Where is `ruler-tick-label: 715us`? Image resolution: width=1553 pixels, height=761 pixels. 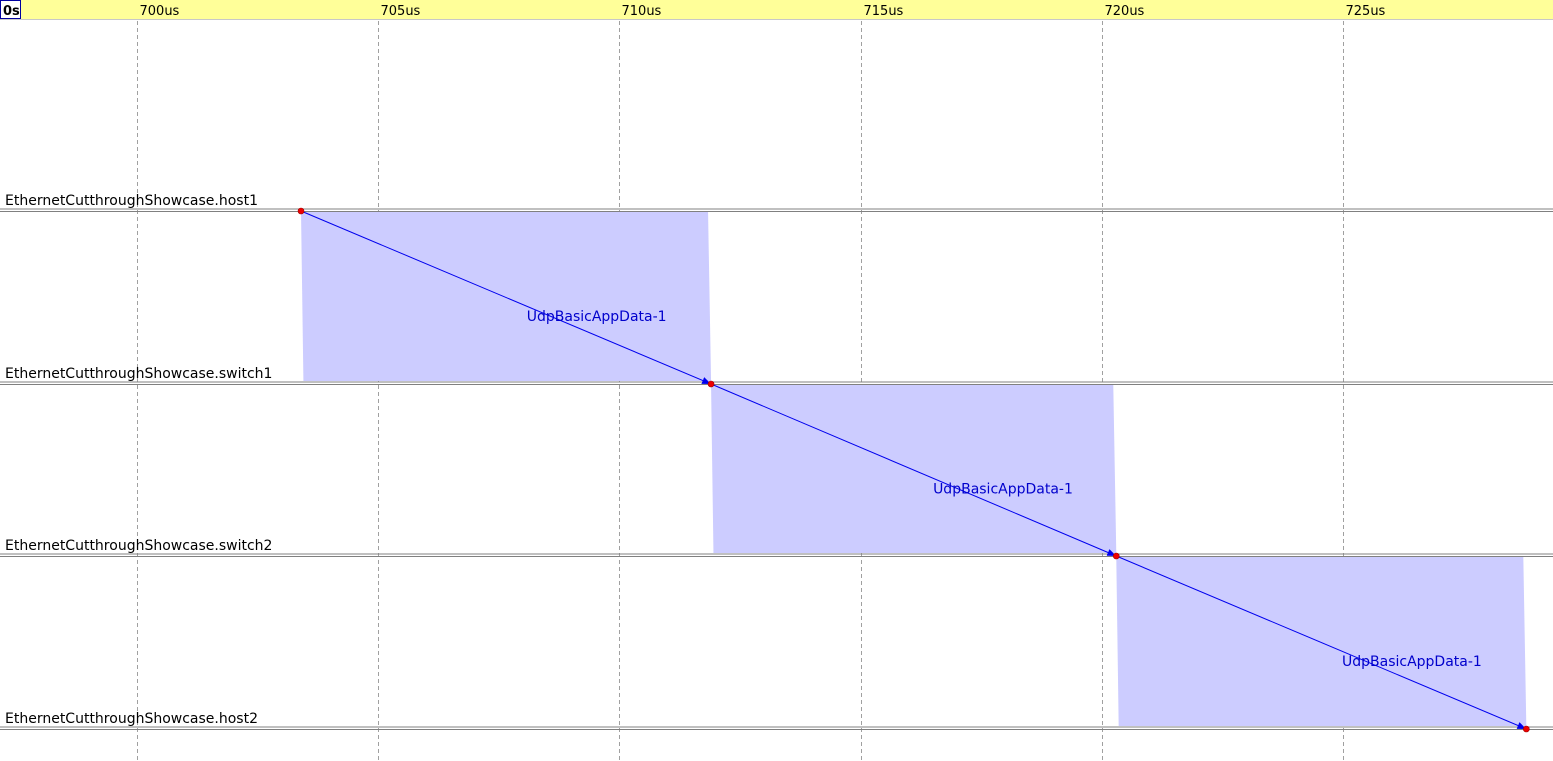 ruler-tick-label: 715us is located at coordinates (884, 11).